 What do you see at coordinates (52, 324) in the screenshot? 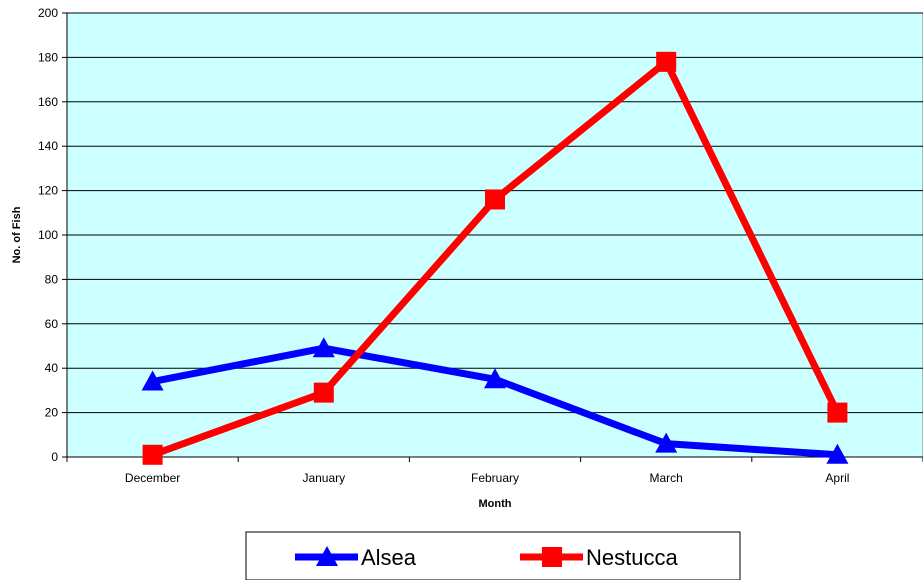
I see `y-tick-label: 60` at bounding box center [52, 324].